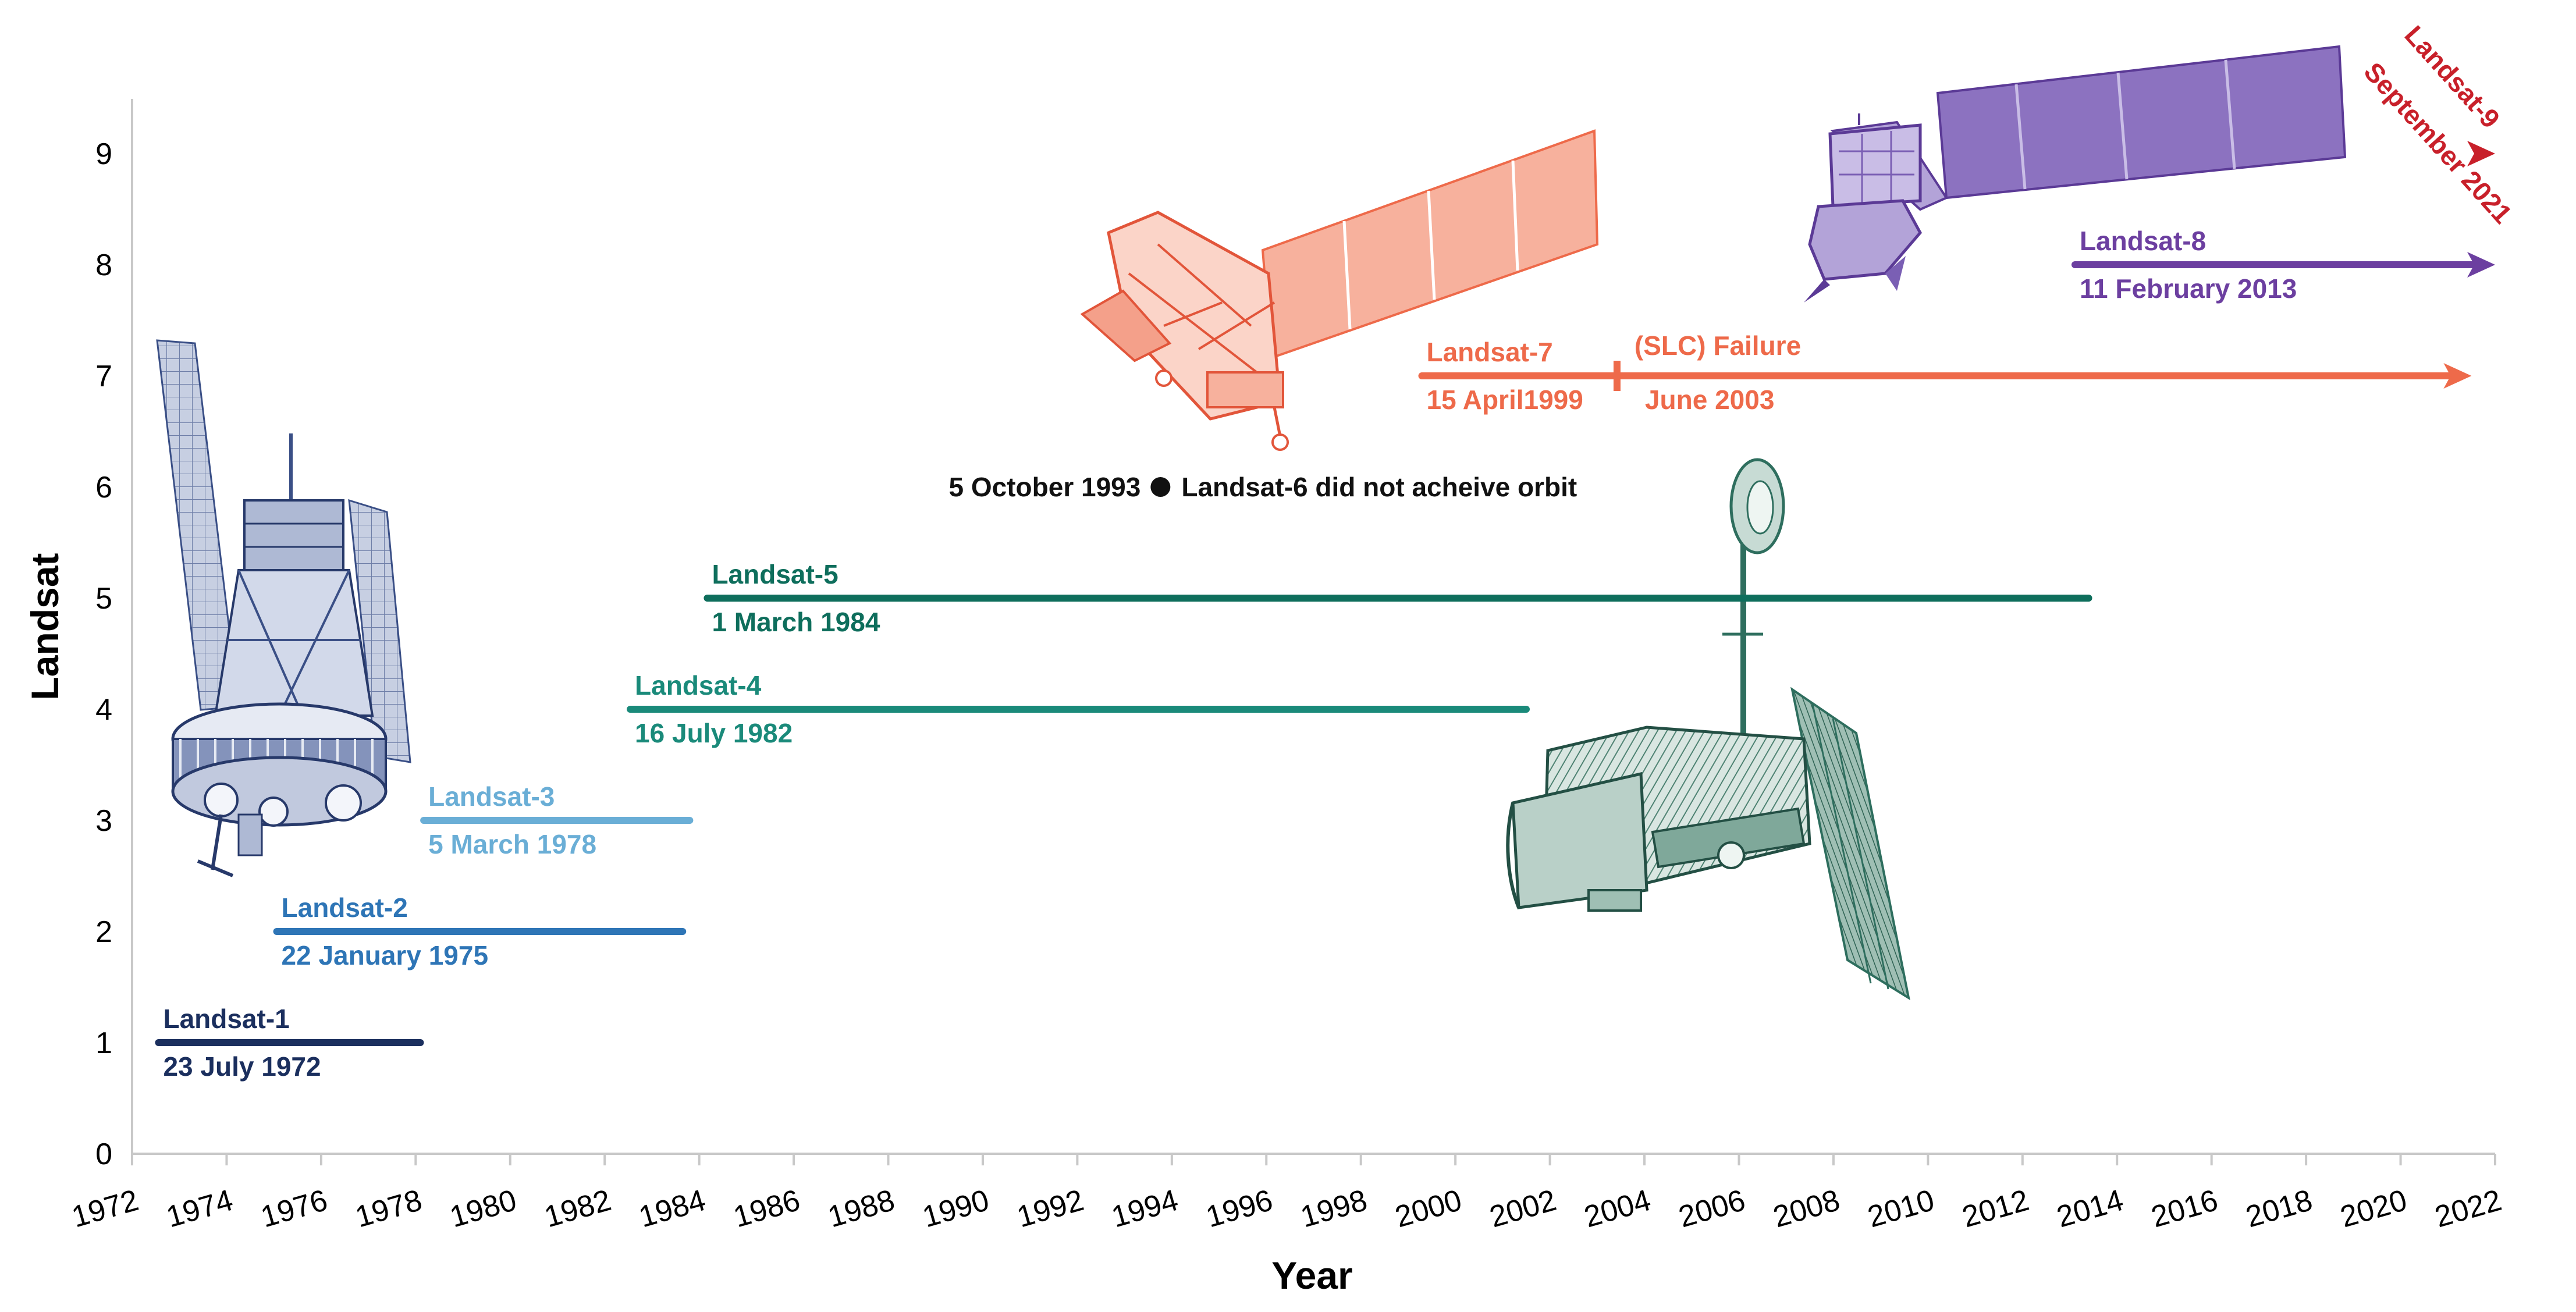 This screenshot has width=2576, height=1312. Describe the element at coordinates (1945, 376) in the screenshot. I see `landsat-7-series: Landsat-7 15 April1999` at that location.